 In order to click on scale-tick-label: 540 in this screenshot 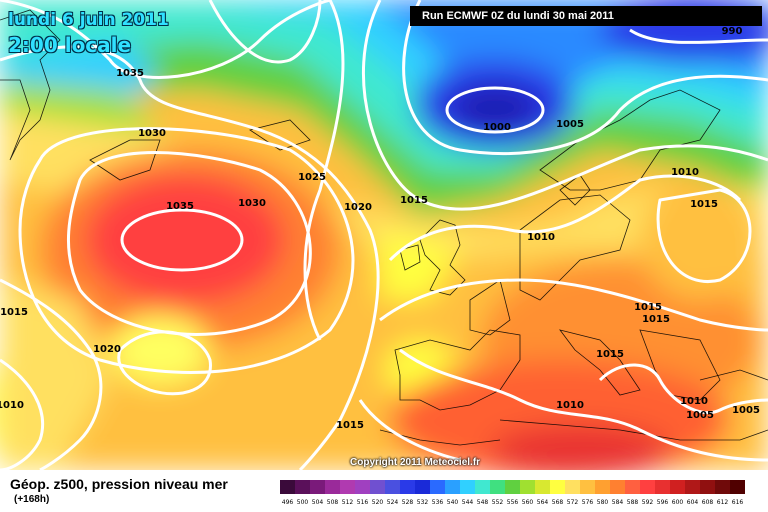, I will do `click(453, 502)`.